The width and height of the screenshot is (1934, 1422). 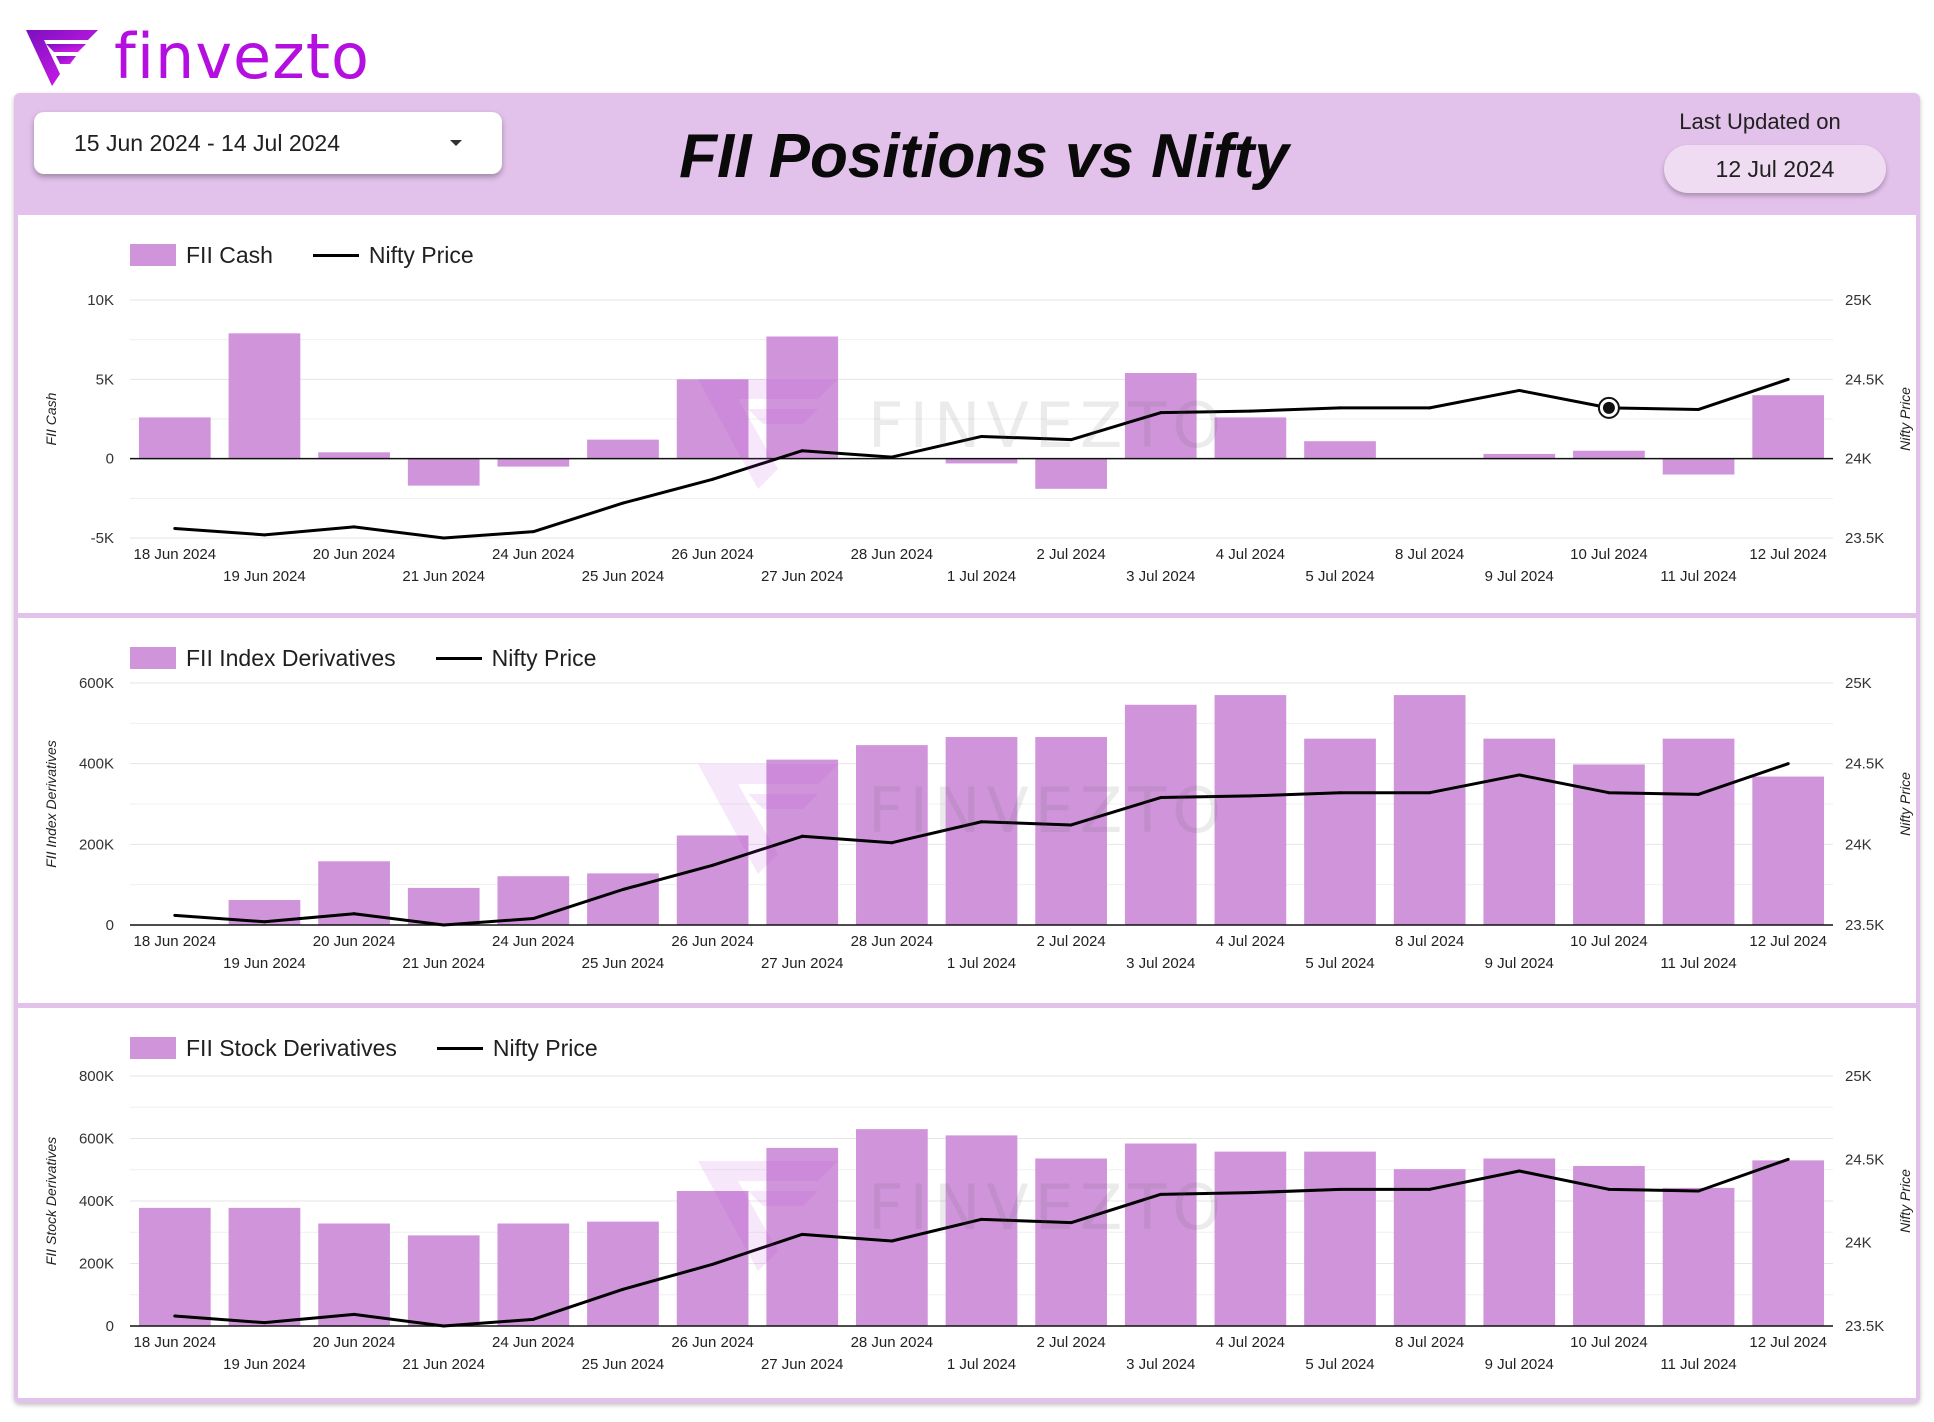 What do you see at coordinates (892, 1342) in the screenshot?
I see `x-tick-label: 28 Jun 2024` at bounding box center [892, 1342].